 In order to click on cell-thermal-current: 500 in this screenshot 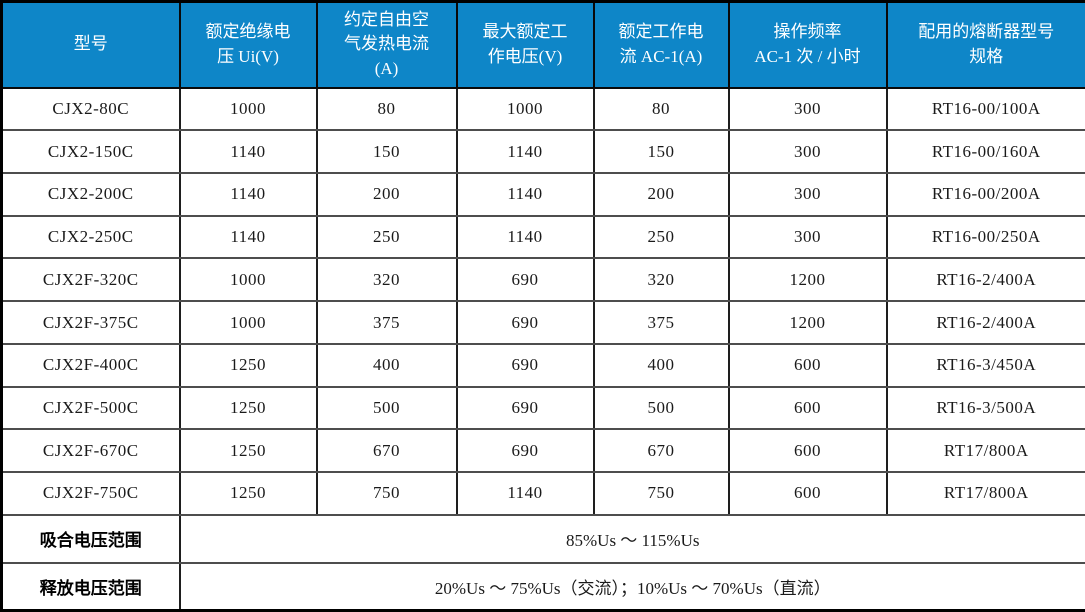, I will do `click(386, 408)`.